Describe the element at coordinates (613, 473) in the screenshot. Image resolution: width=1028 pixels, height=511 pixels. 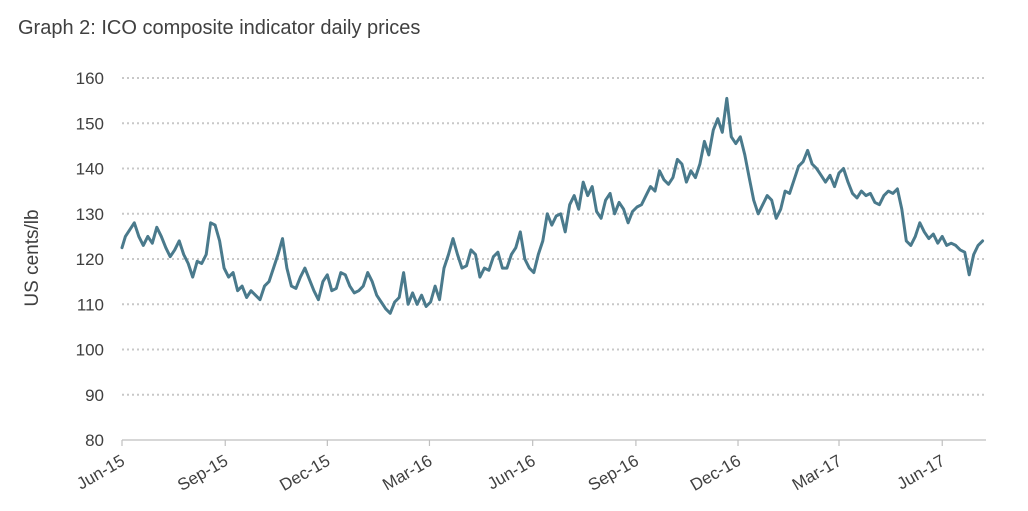
I see `x-tick-label: Sep-16` at that location.